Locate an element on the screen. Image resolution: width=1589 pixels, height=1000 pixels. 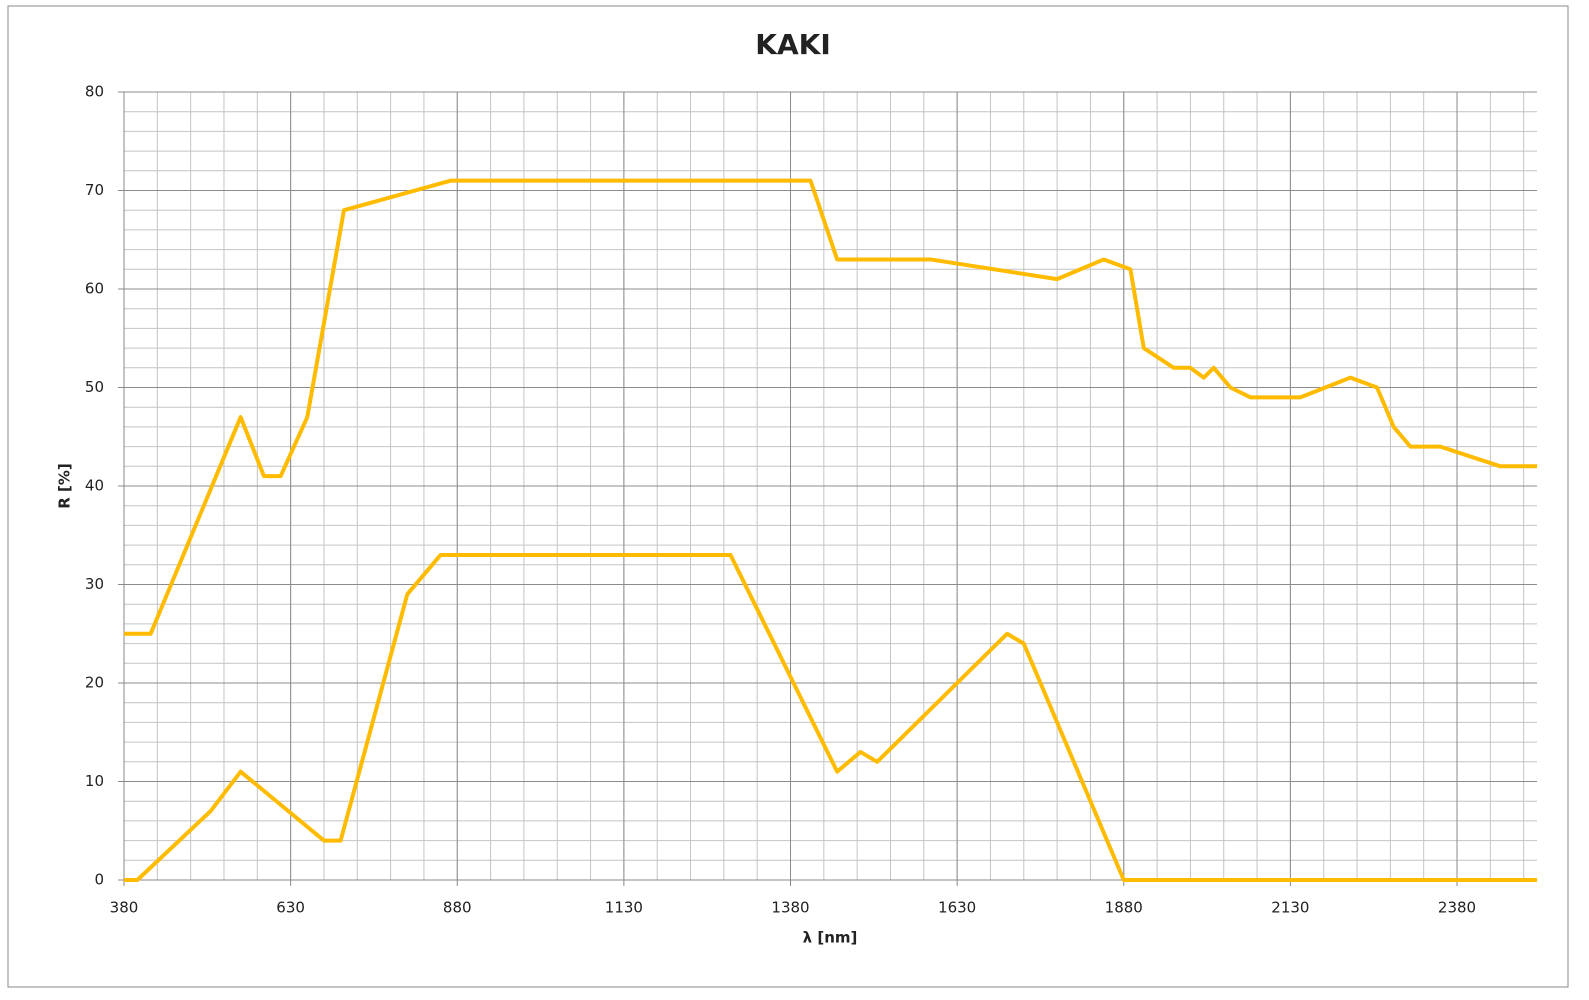
chart-title: KAKI is located at coordinates (792, 44).